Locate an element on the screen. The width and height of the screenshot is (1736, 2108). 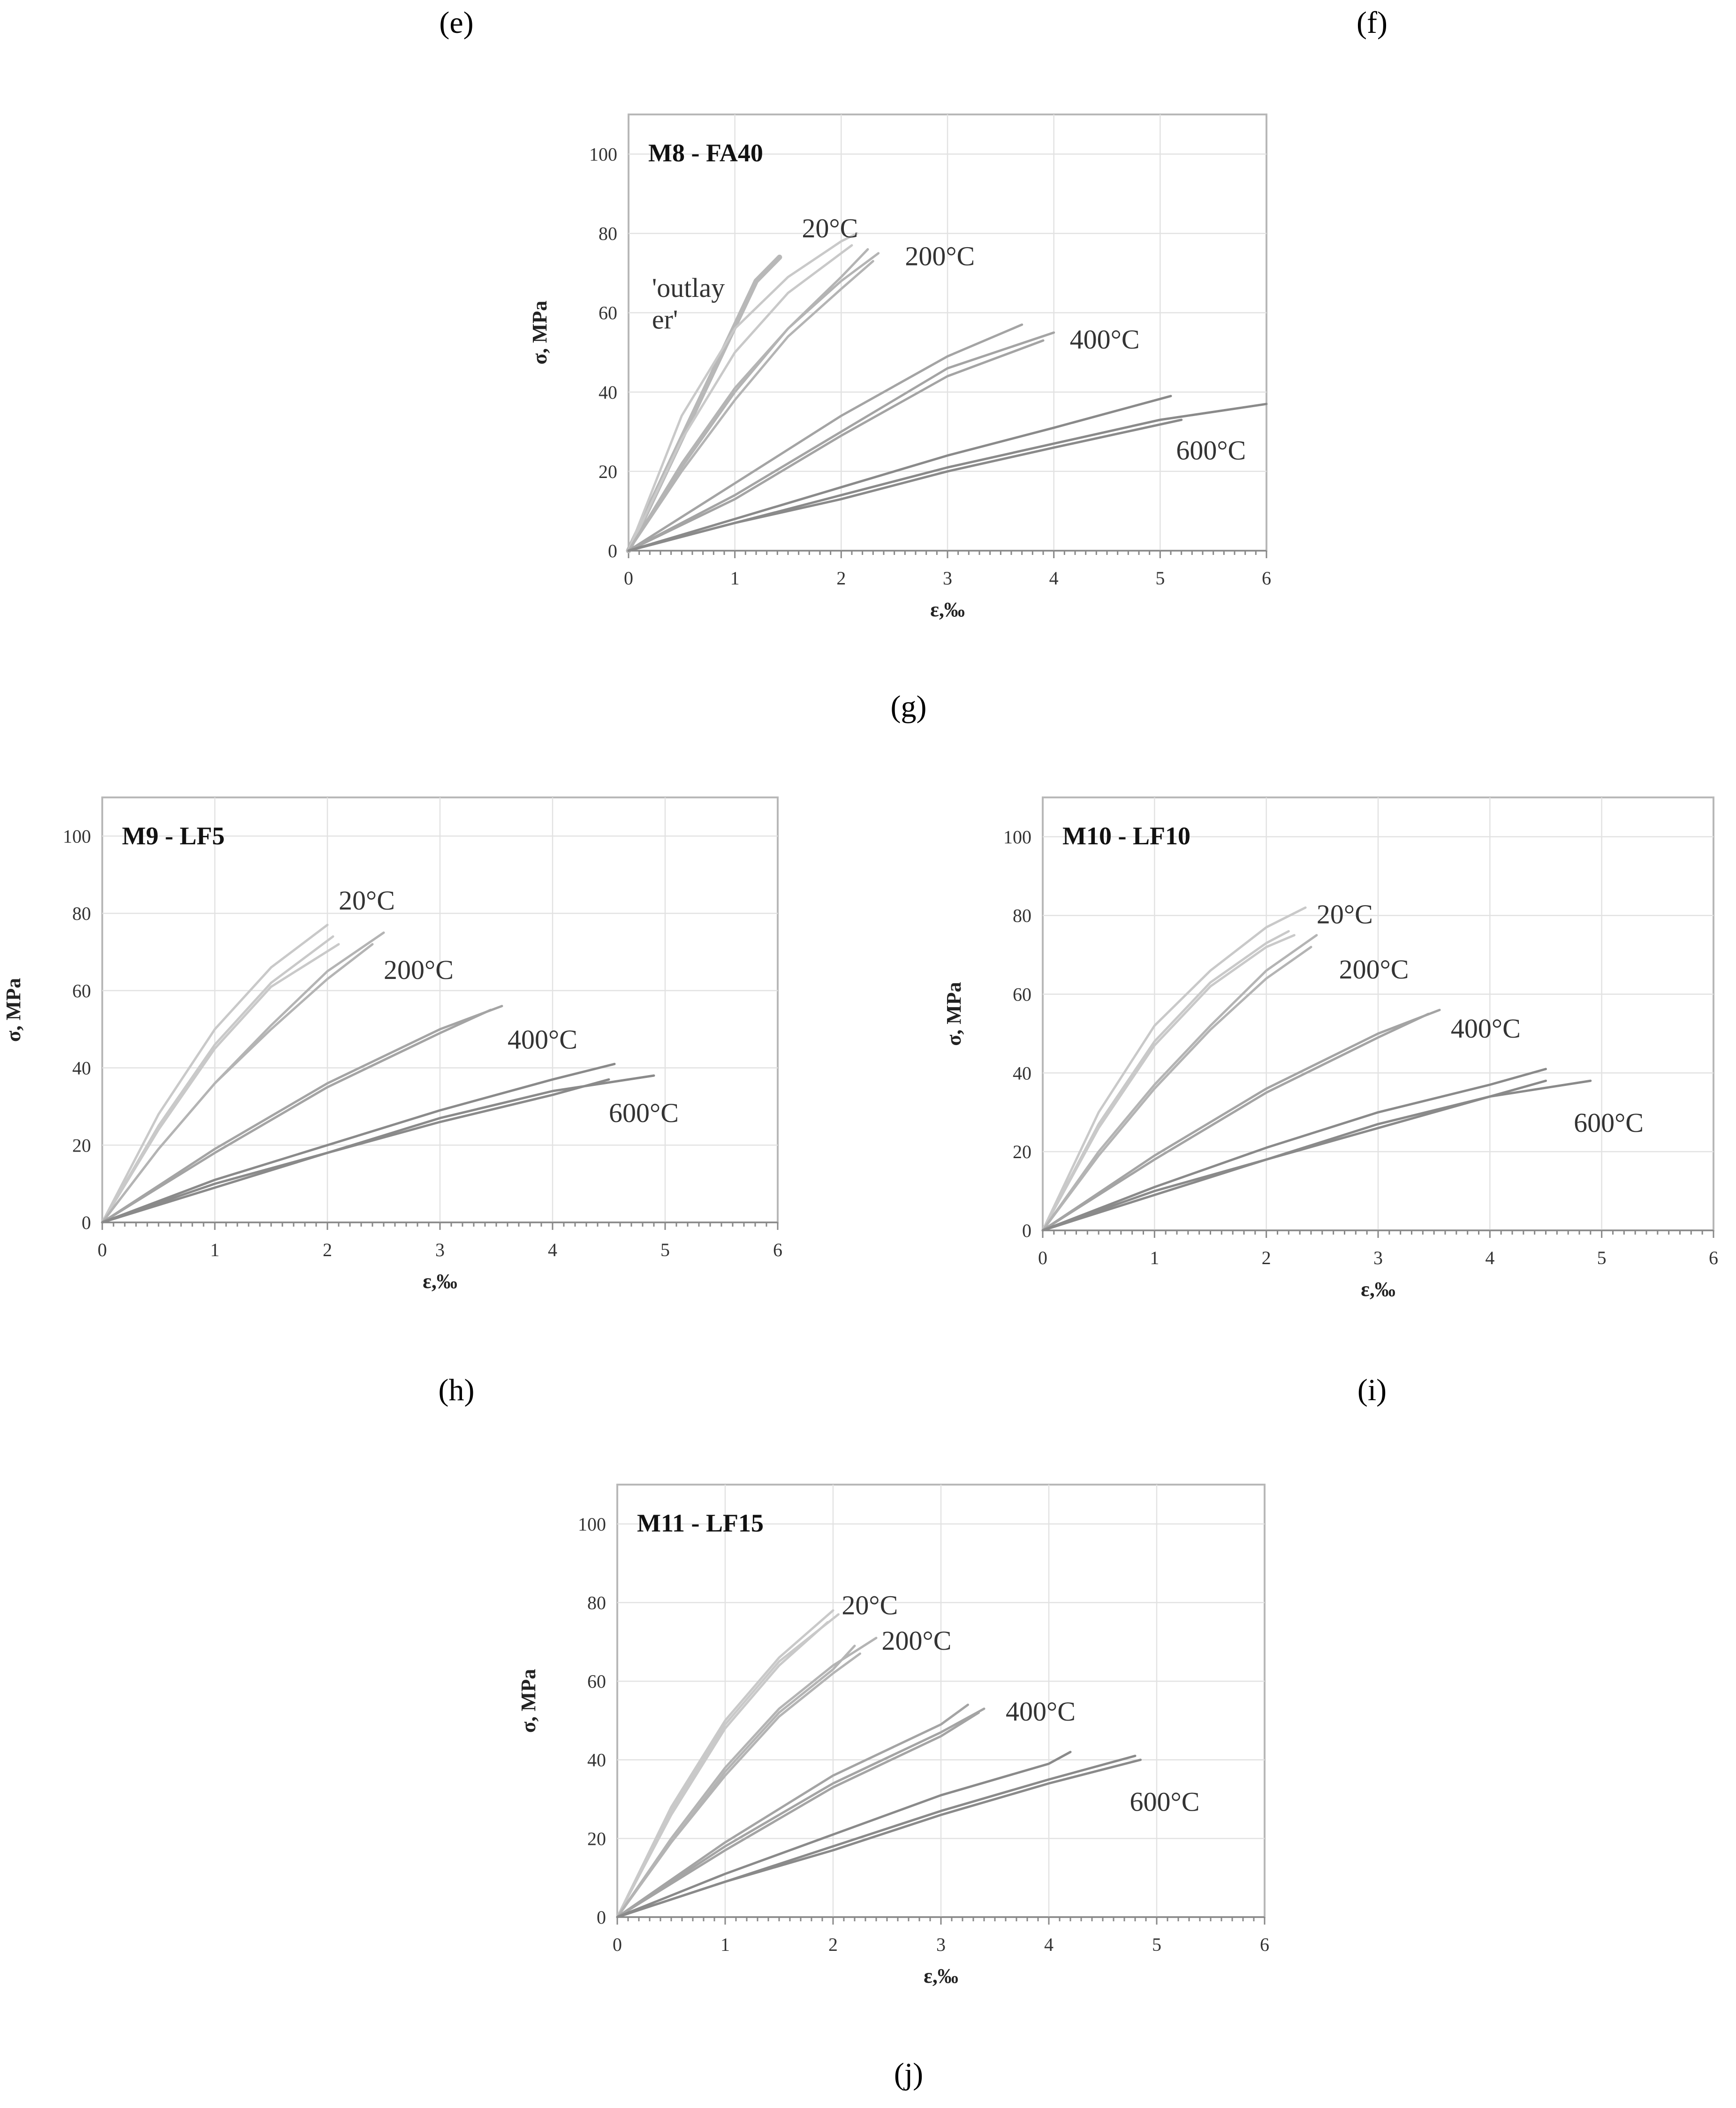
chart-title: M8 - FA40 is located at coordinates (705, 153).